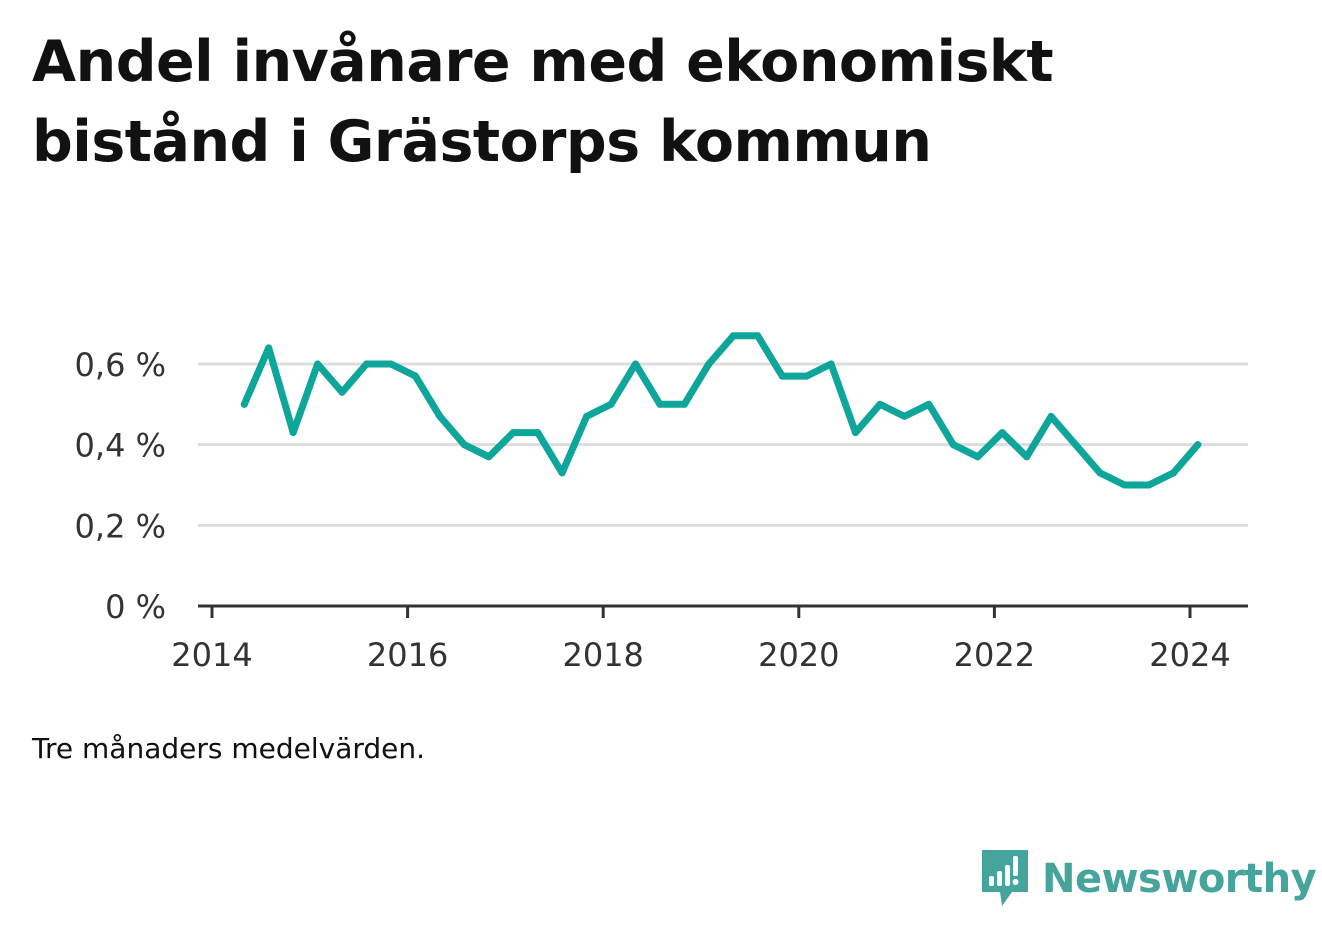 The height and width of the screenshot is (939, 1322). What do you see at coordinates (211, 655) in the screenshot?
I see `x-tick-label: 2014` at bounding box center [211, 655].